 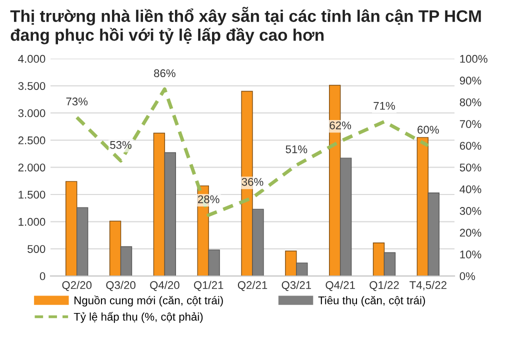 I want to click on y-tick-label: 500, so click(x=37, y=249).